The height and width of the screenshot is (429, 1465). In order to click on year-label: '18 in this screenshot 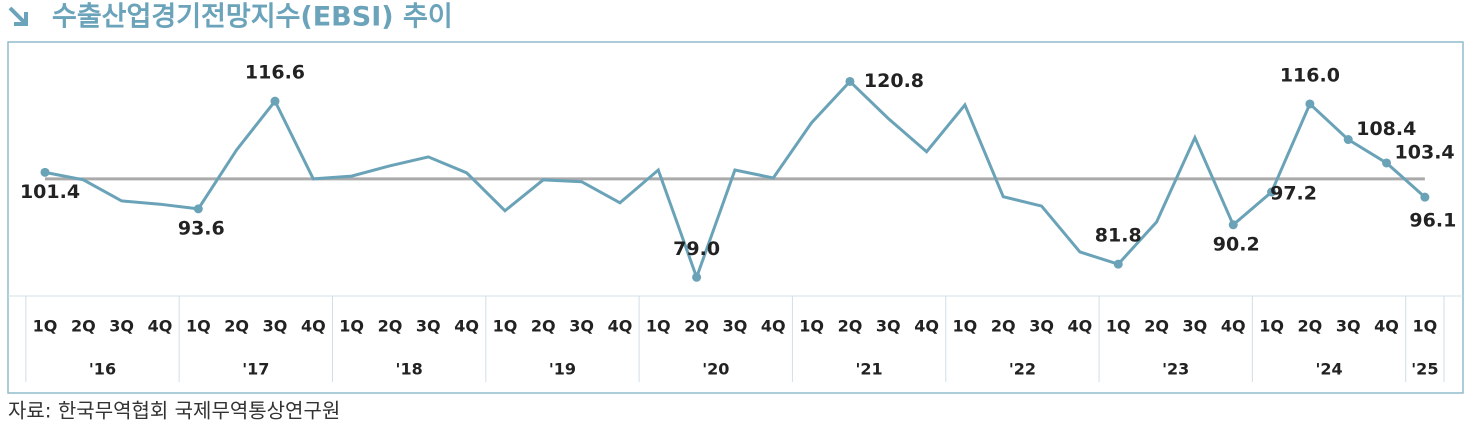, I will do `click(409, 369)`.